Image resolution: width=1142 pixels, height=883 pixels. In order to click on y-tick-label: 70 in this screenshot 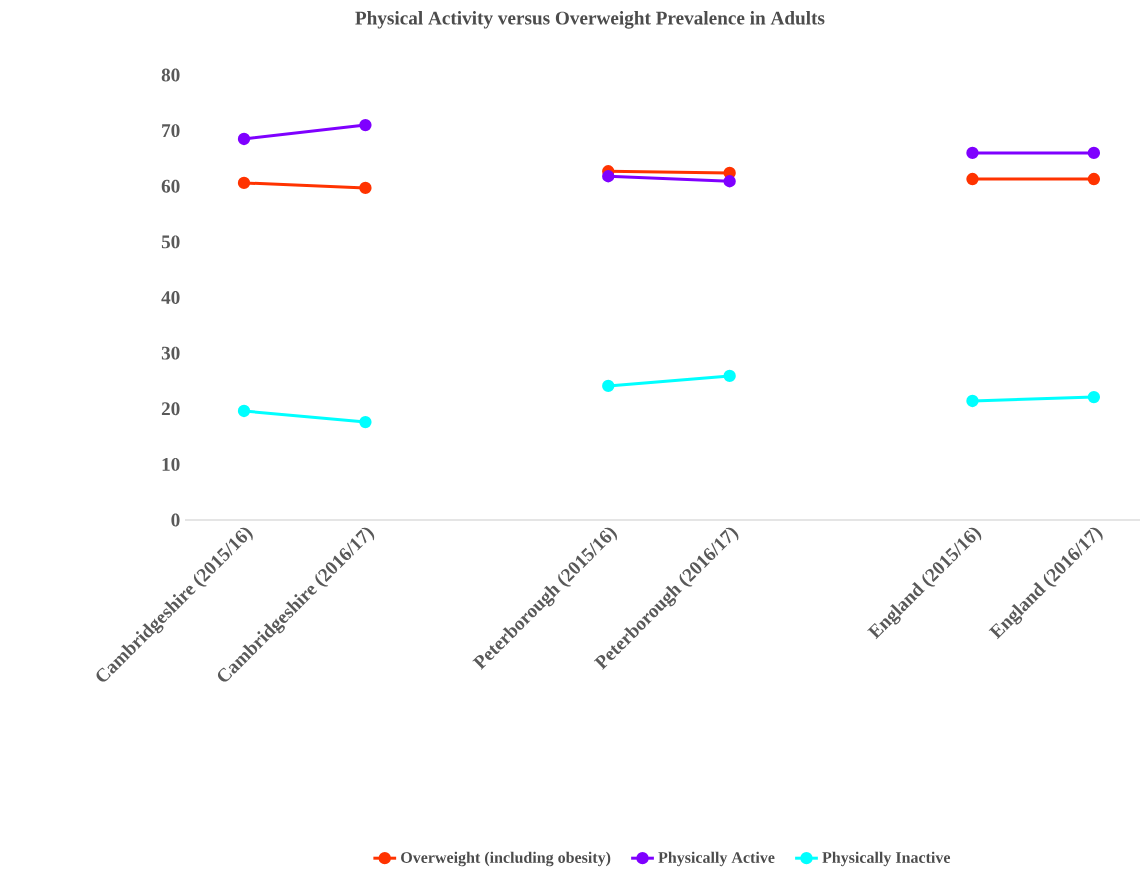, I will do `click(171, 131)`.